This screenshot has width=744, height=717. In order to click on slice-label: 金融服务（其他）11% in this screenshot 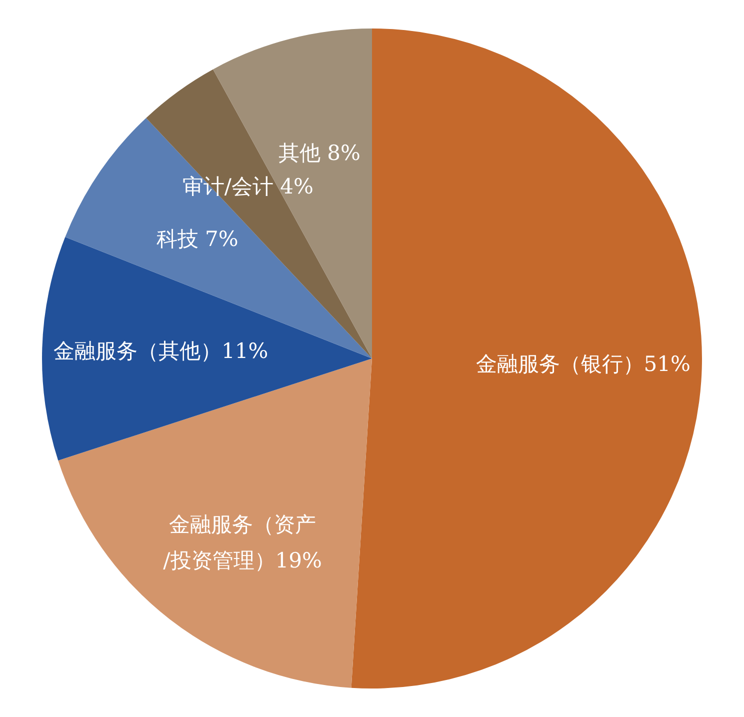, I will do `click(161, 350)`.